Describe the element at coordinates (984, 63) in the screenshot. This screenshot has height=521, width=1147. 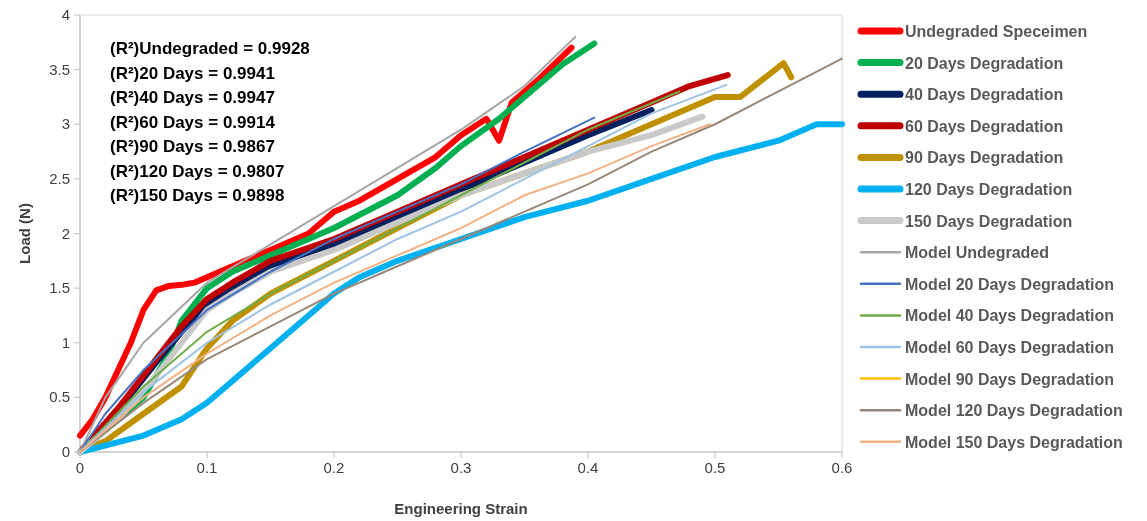
I see `legend-label: 20 Days Degradation` at that location.